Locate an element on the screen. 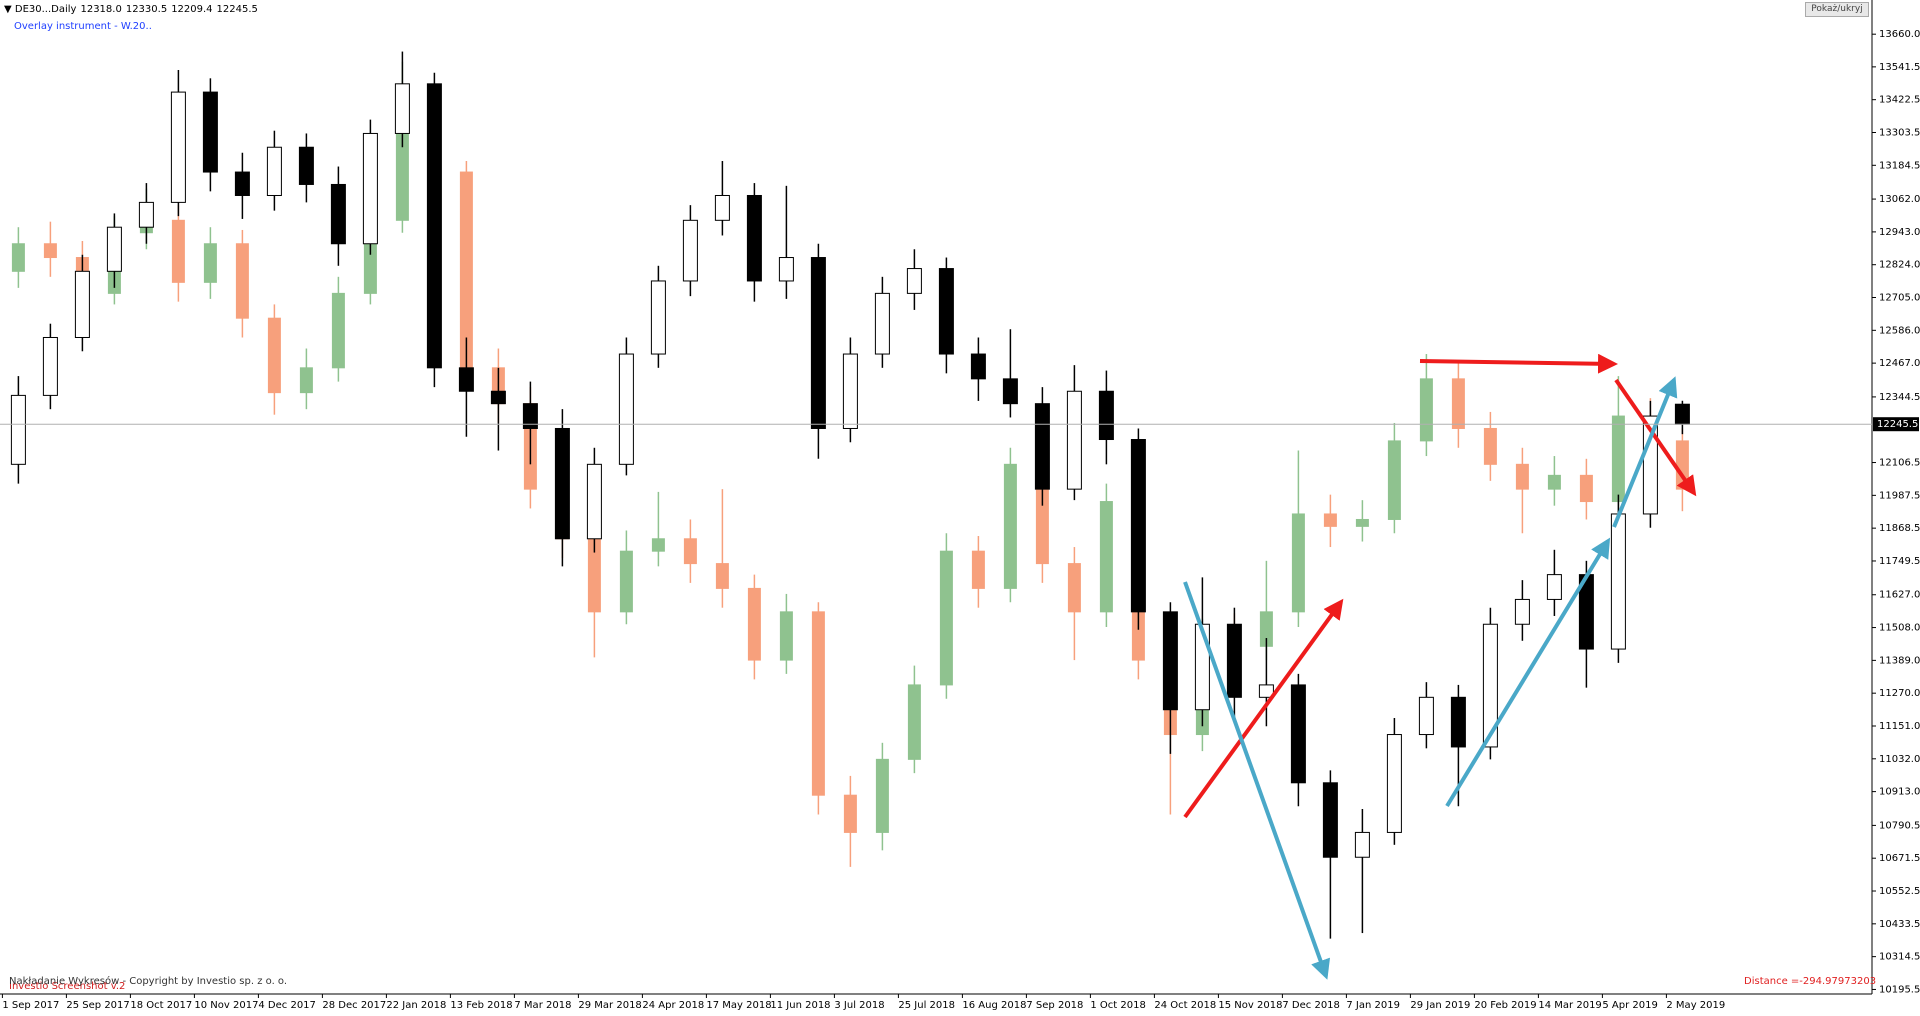 The image size is (1920, 1016). x-tick-label: 18 Oct 2017 is located at coordinates (161, 1005).